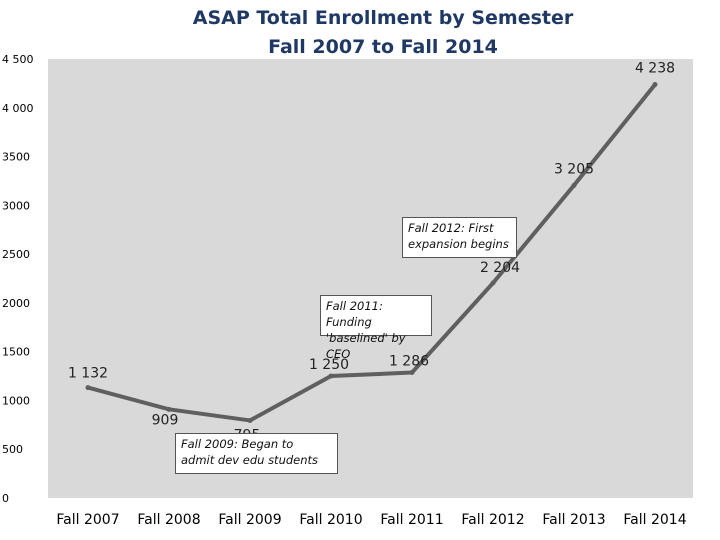  What do you see at coordinates (18, 59) in the screenshot?
I see `y-tick-label: 4 500` at bounding box center [18, 59].